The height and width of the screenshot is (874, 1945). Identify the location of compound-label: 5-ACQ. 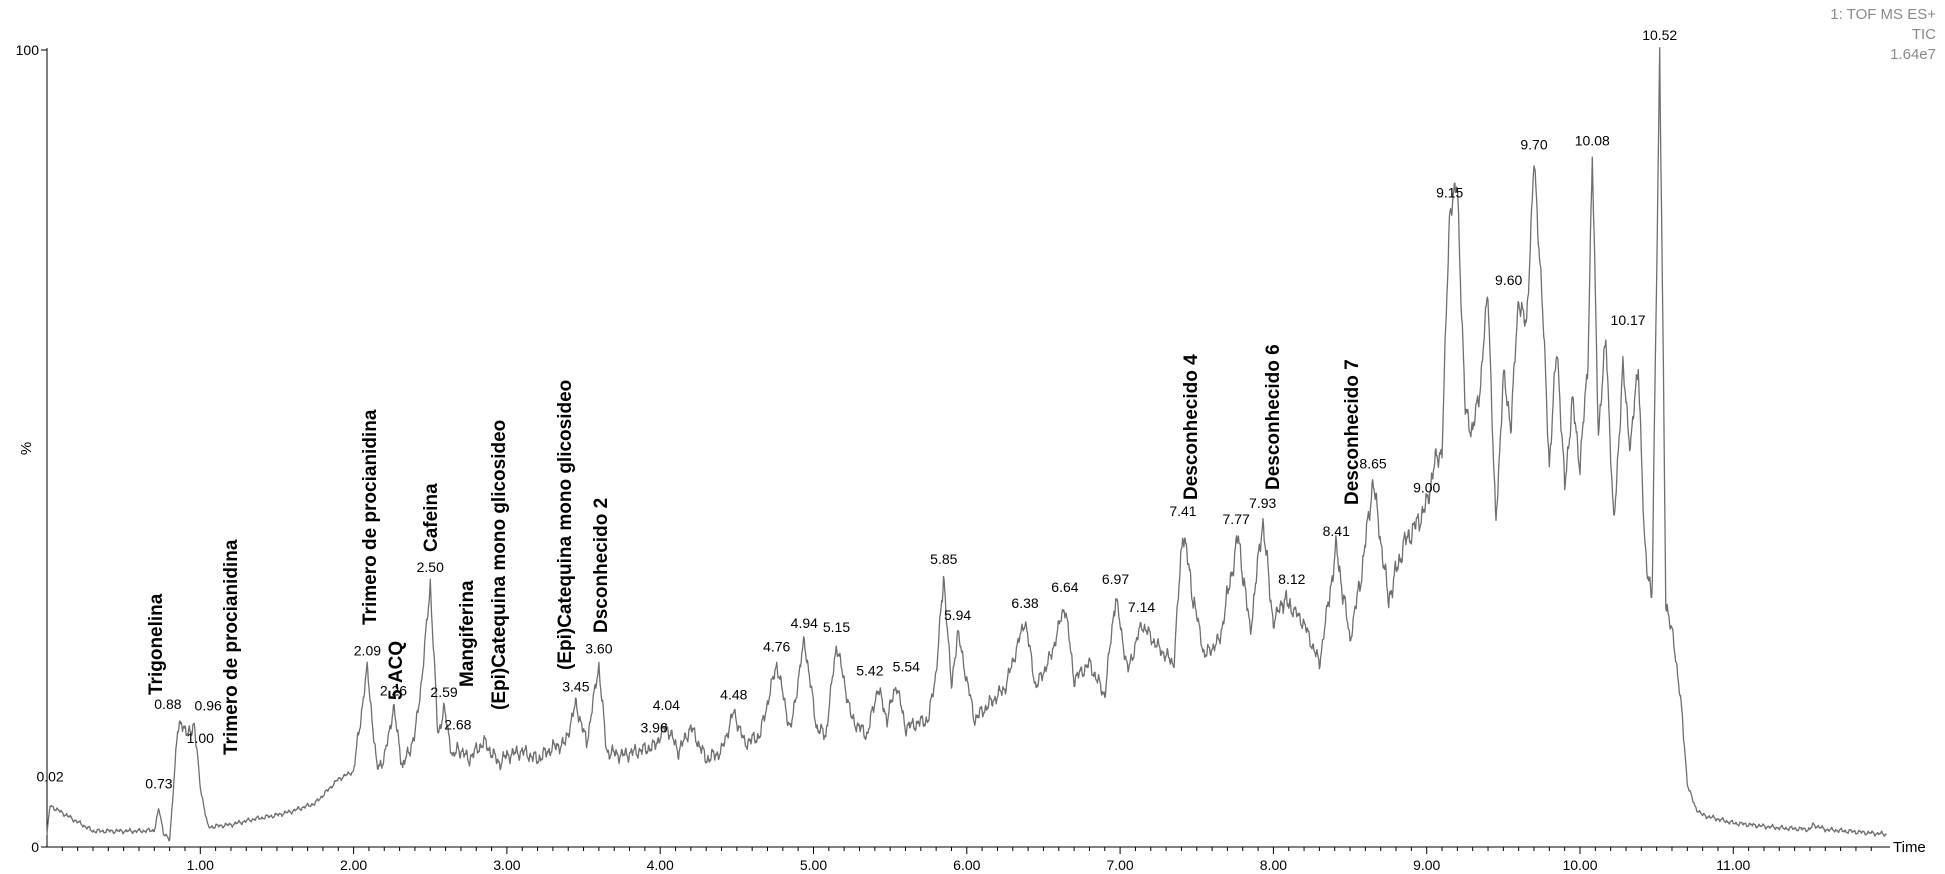
(396, 670).